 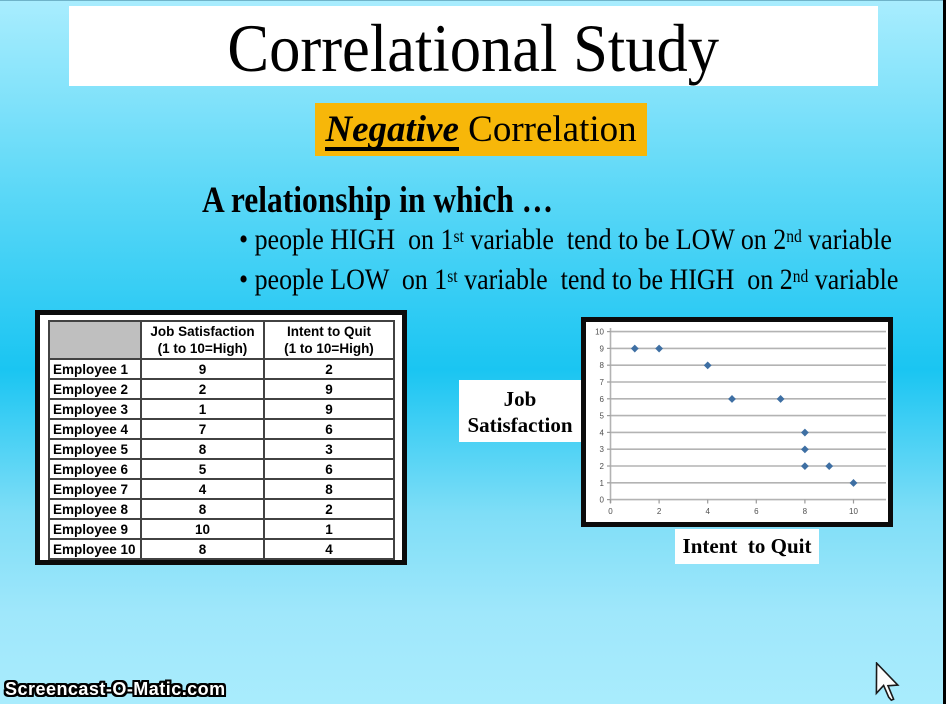 I want to click on svg-text: 9, so click(x=602, y=348).